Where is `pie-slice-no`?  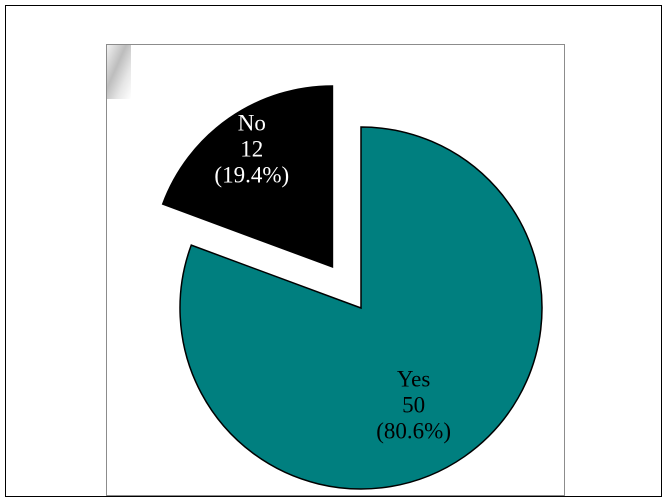
pie-slice-no is located at coordinates (247, 177).